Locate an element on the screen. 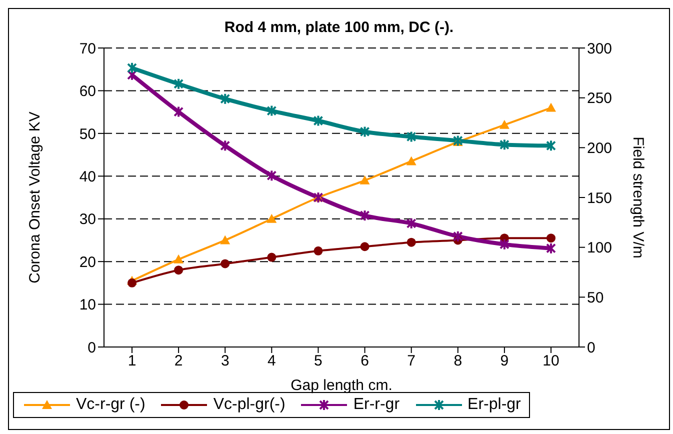 The image size is (673, 434). legend-label: Vc-pl-gr(-) is located at coordinates (249, 405).